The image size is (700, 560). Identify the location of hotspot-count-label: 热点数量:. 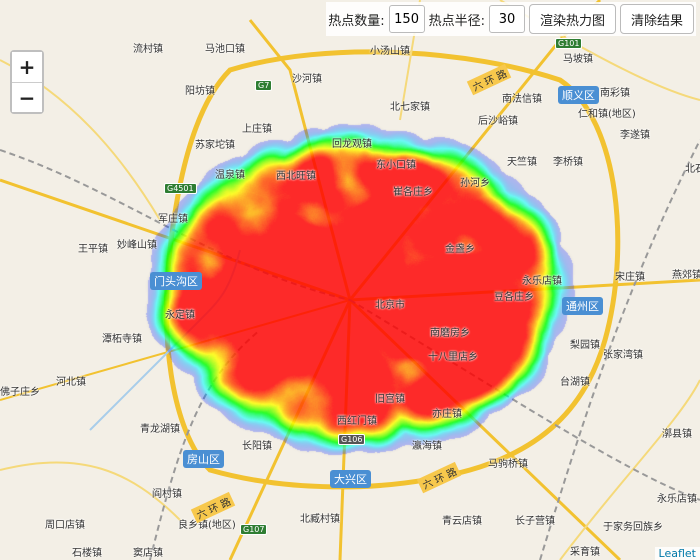
(356, 21).